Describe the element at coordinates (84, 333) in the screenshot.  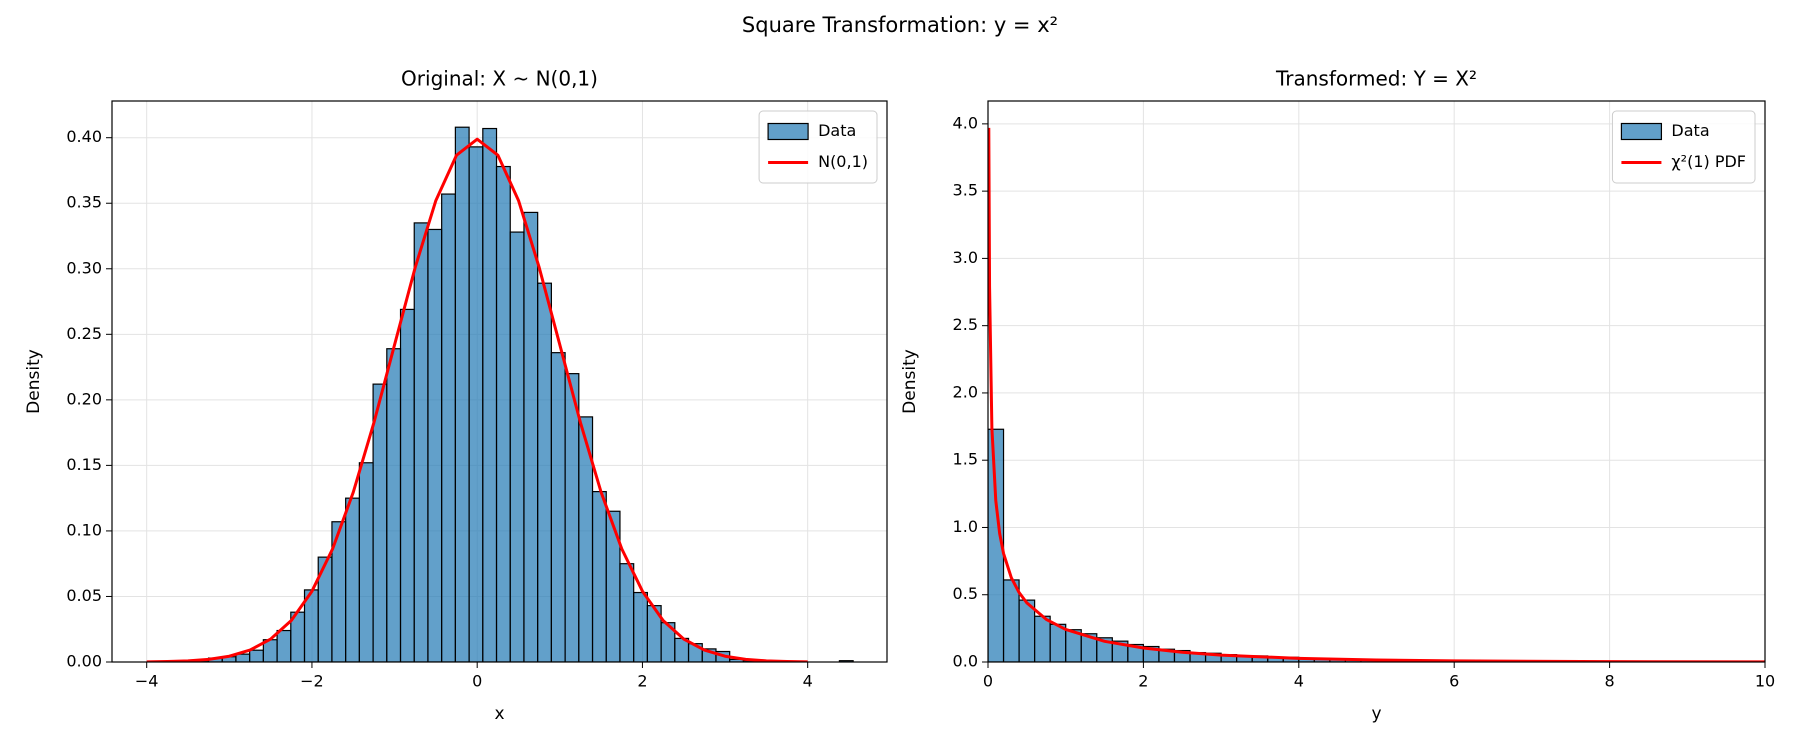
I see `y-tick-label: 0.25` at that location.